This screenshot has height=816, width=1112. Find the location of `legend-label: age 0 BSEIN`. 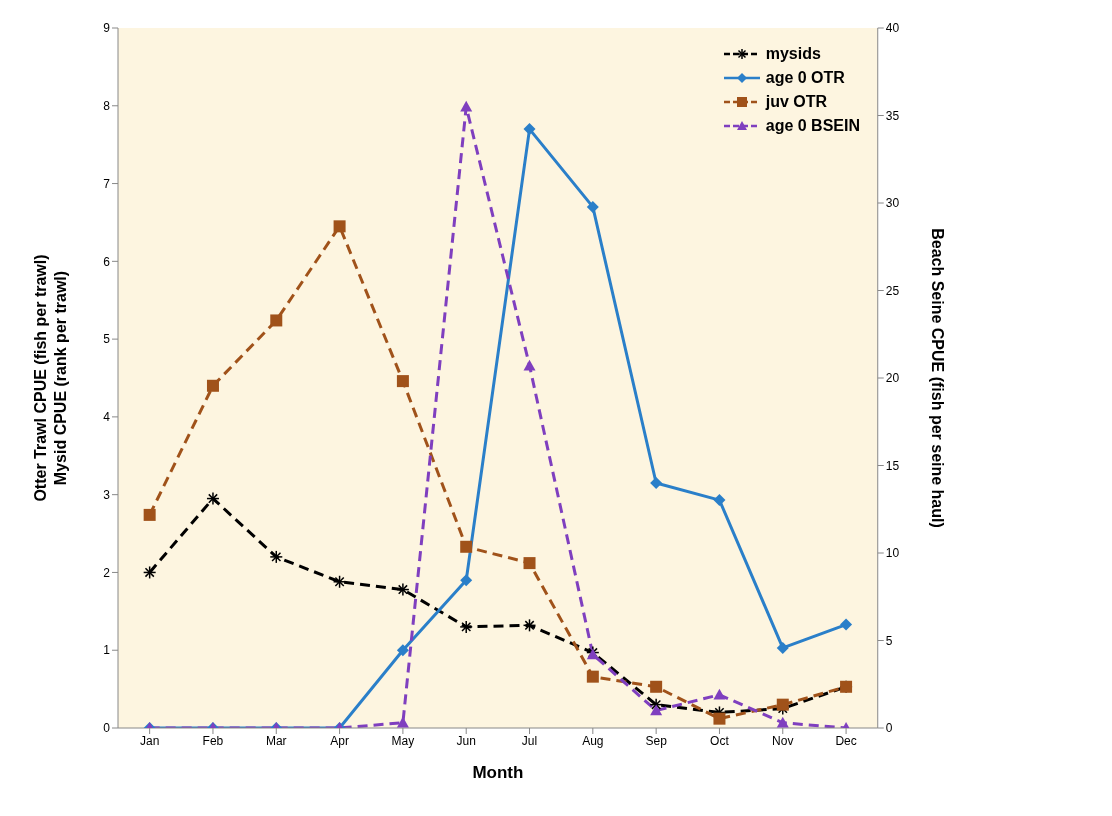

legend-label: age 0 BSEIN is located at coordinates (812, 126).